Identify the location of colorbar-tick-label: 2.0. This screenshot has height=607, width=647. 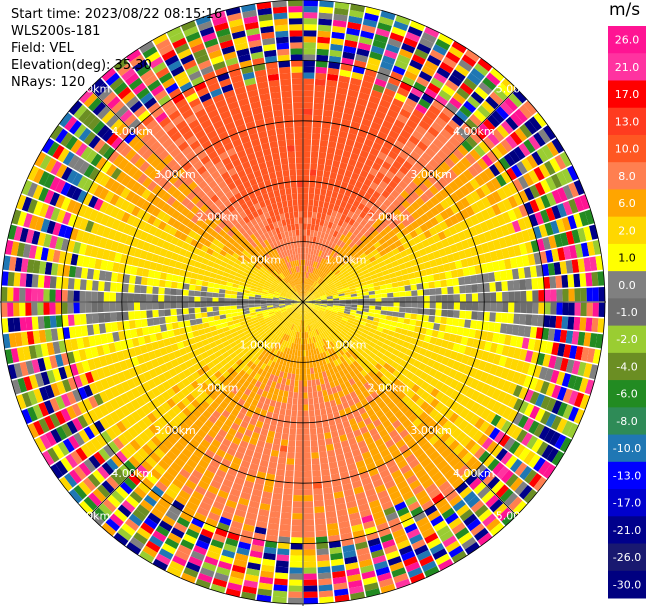
(627, 230).